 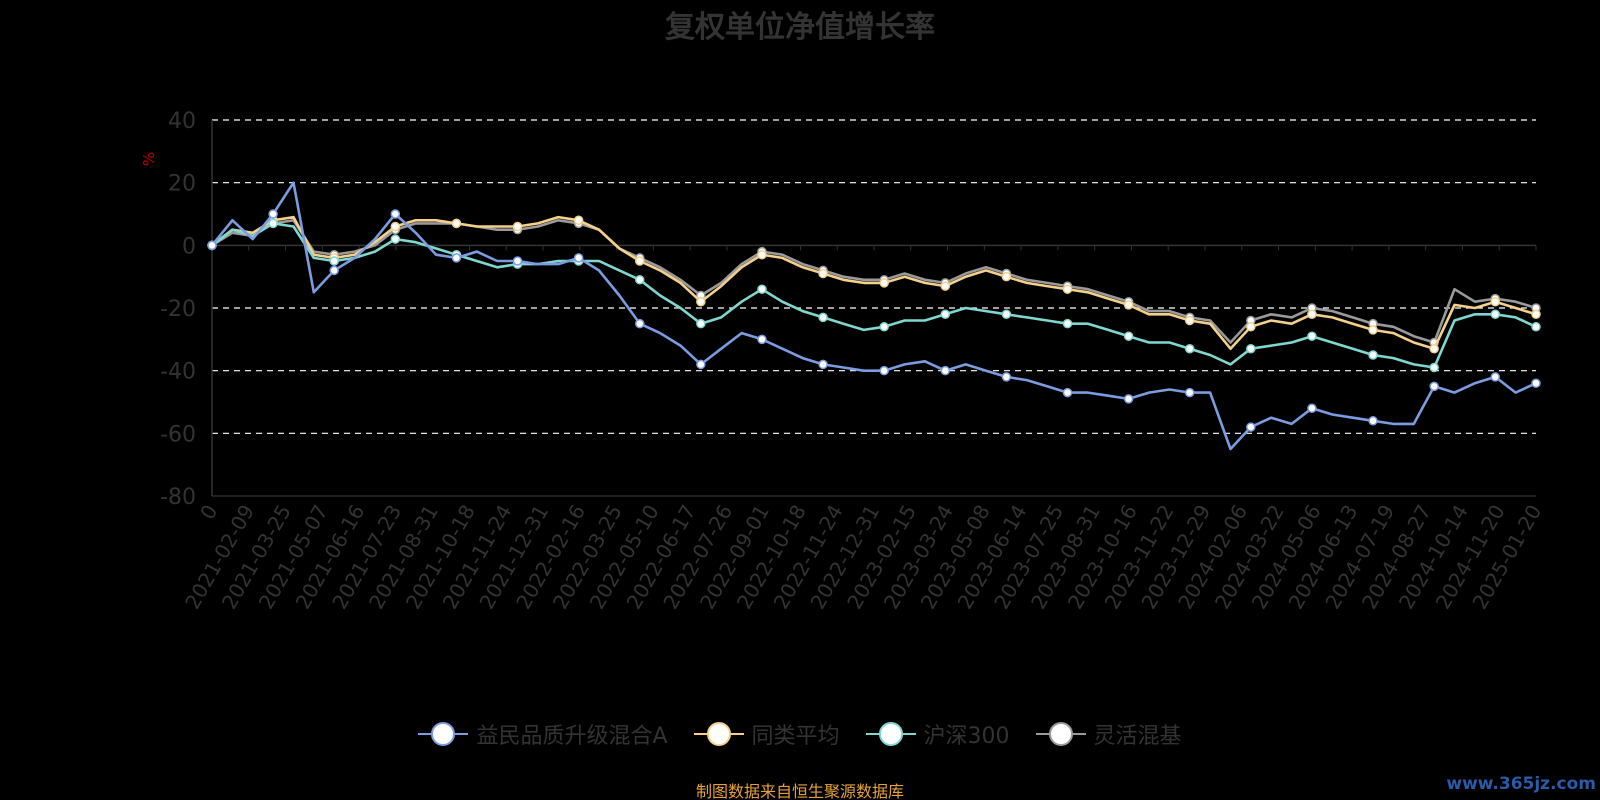 I want to click on legend-item-3: 灵活混基, so click(x=1108, y=734).